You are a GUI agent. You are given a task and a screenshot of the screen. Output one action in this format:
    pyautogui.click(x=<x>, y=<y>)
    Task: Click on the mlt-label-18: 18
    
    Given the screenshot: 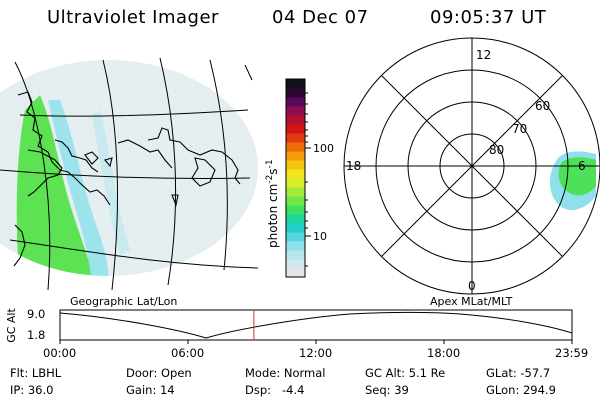 What is the action you would take?
    pyautogui.click(x=353, y=166)
    